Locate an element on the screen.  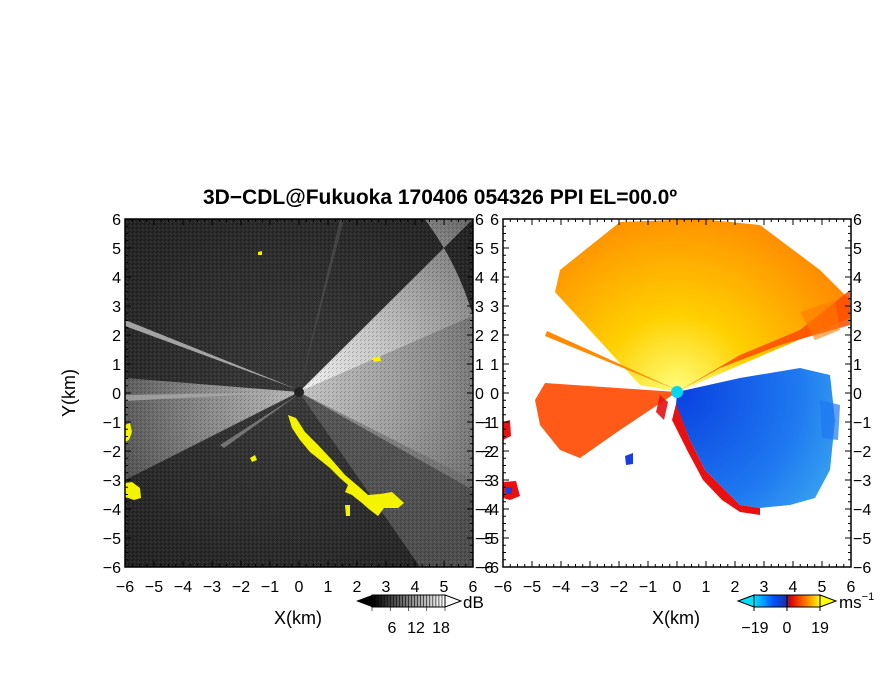
scatter-ne is located at coordinates (820, 320).